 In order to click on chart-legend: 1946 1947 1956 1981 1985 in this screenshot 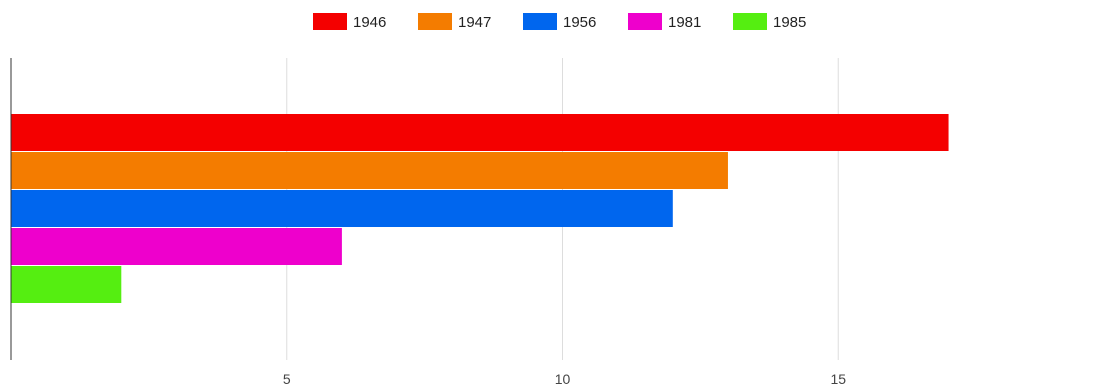, I will do `click(559, 22)`.